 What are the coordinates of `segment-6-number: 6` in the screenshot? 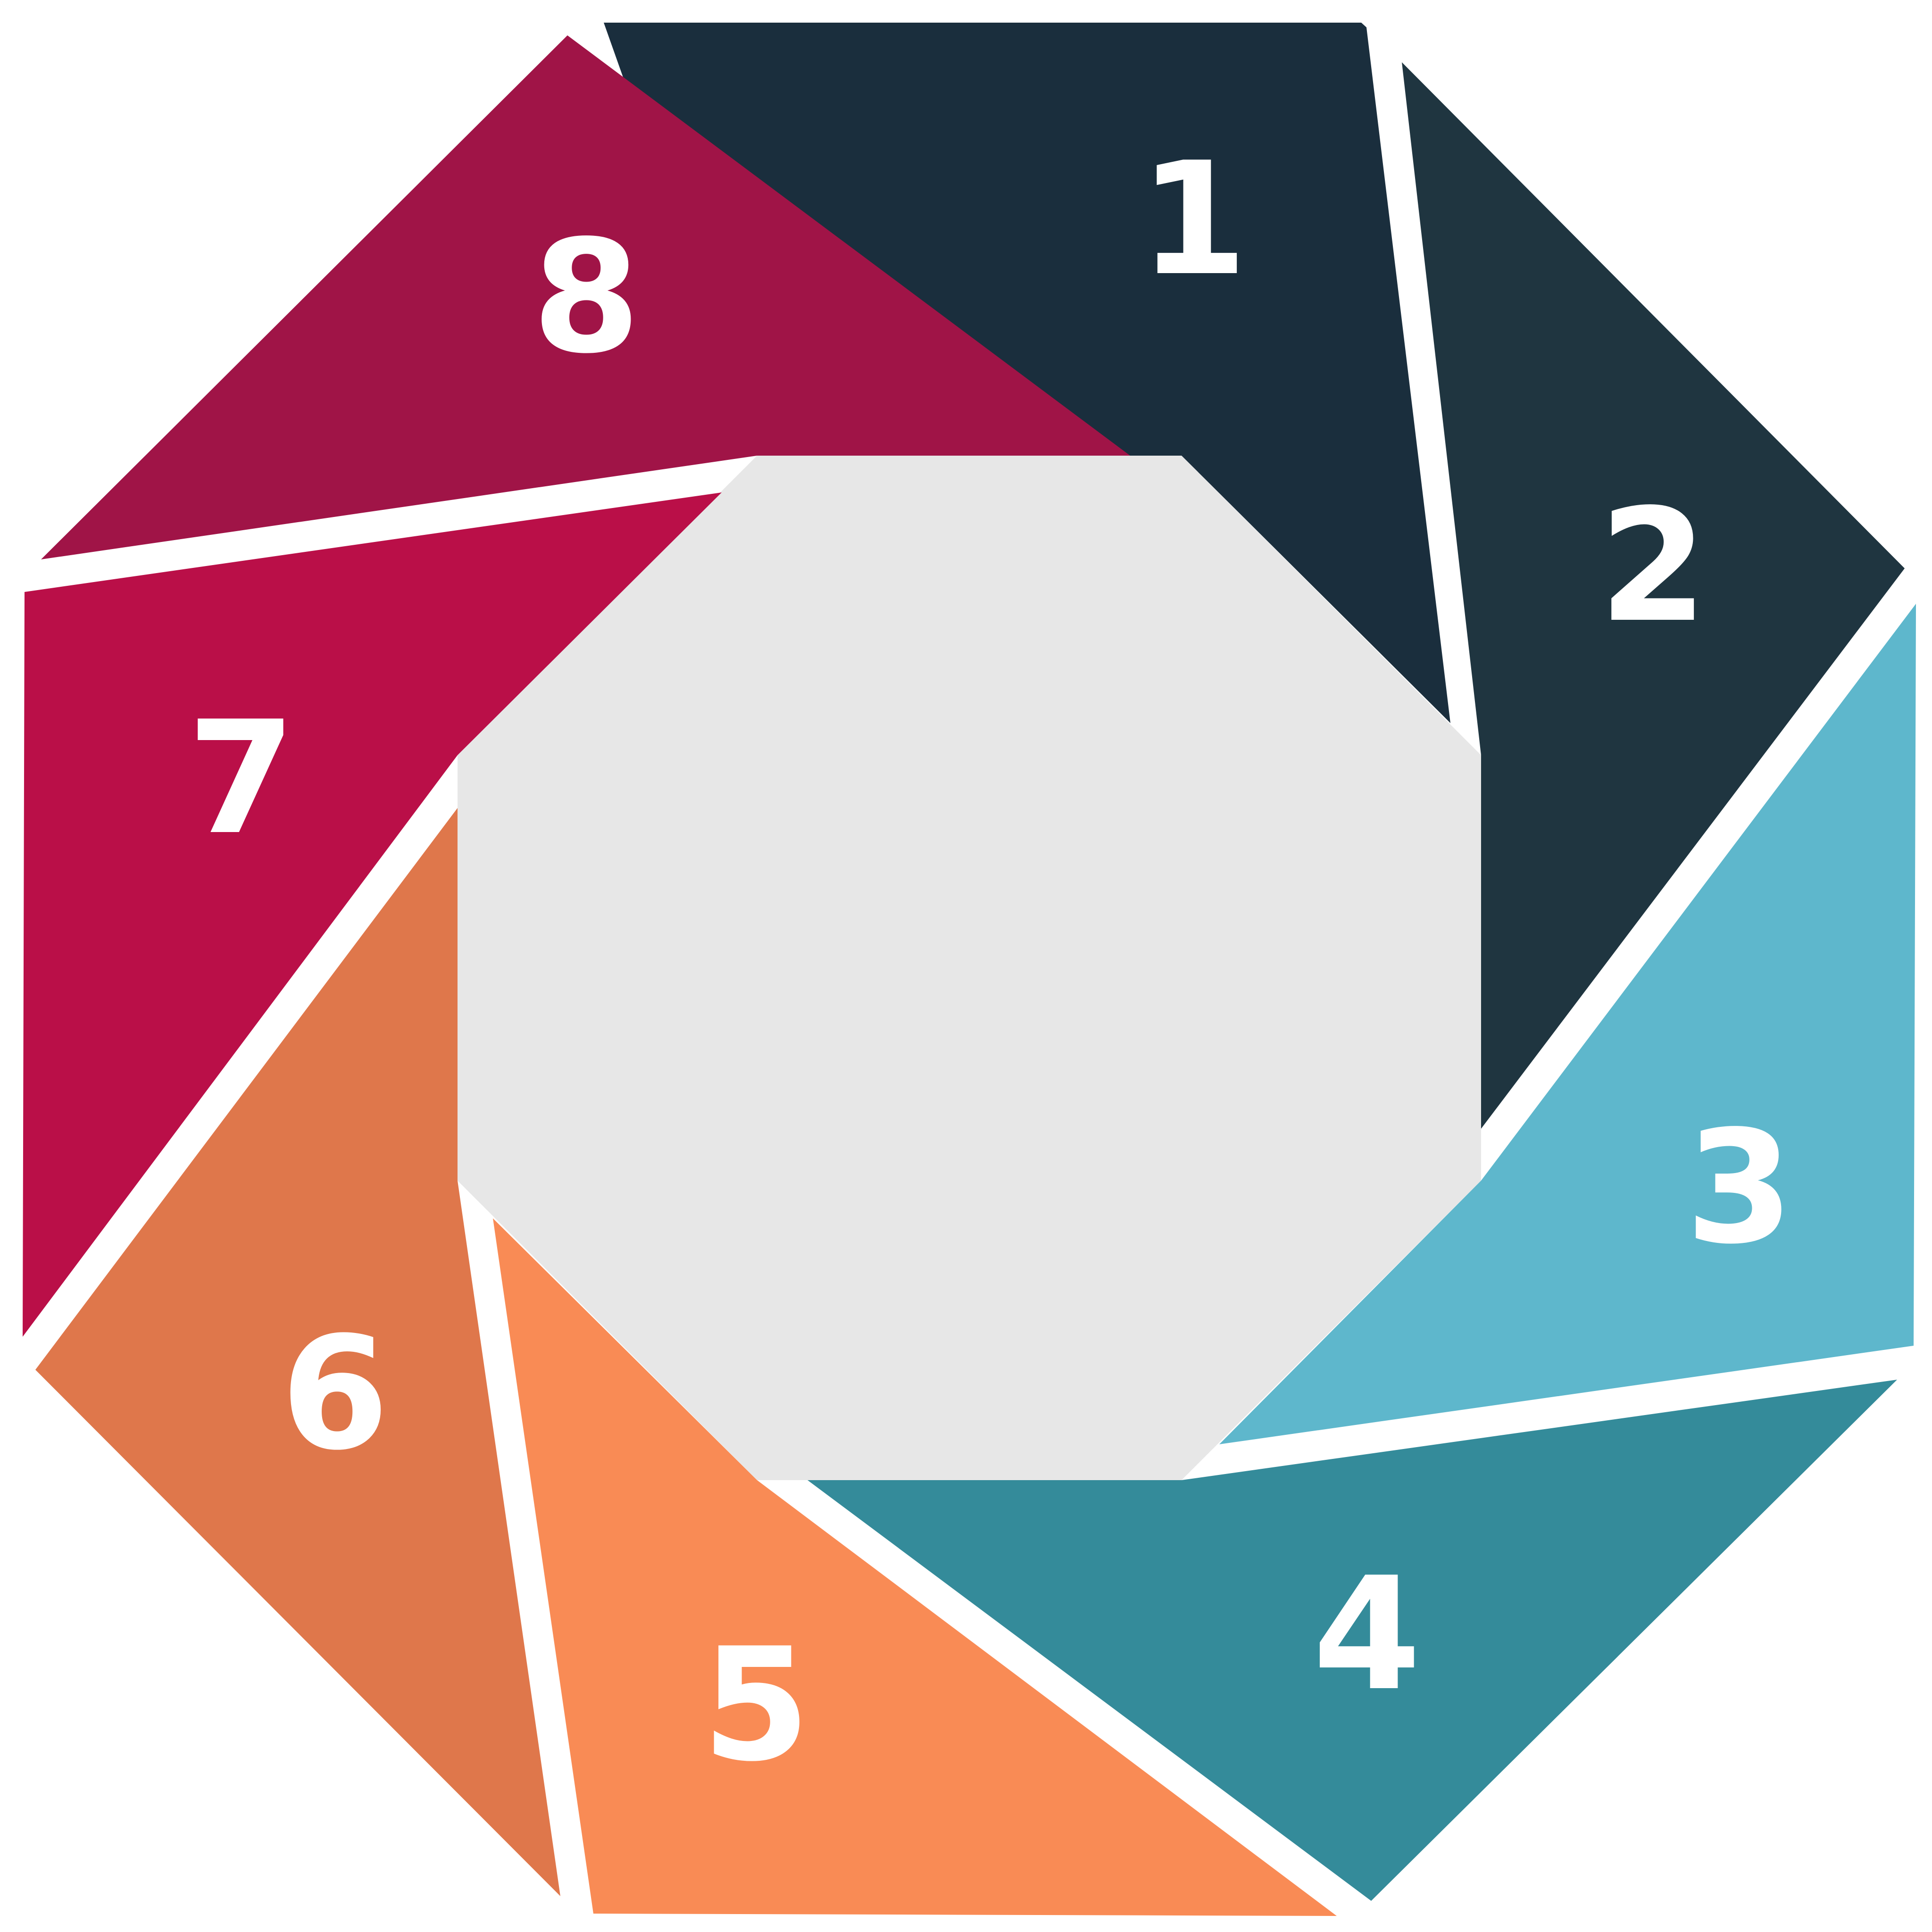 It's located at (335, 1393).